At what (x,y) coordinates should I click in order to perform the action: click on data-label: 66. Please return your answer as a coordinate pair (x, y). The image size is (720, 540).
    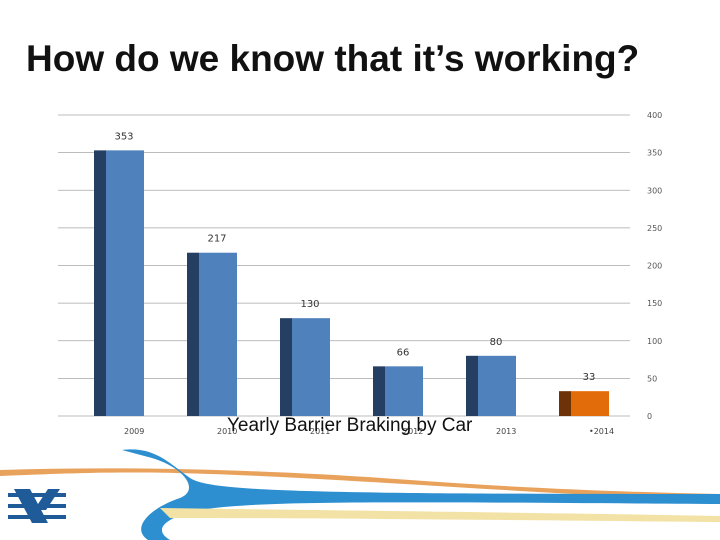
    Looking at the image, I should click on (403, 352).